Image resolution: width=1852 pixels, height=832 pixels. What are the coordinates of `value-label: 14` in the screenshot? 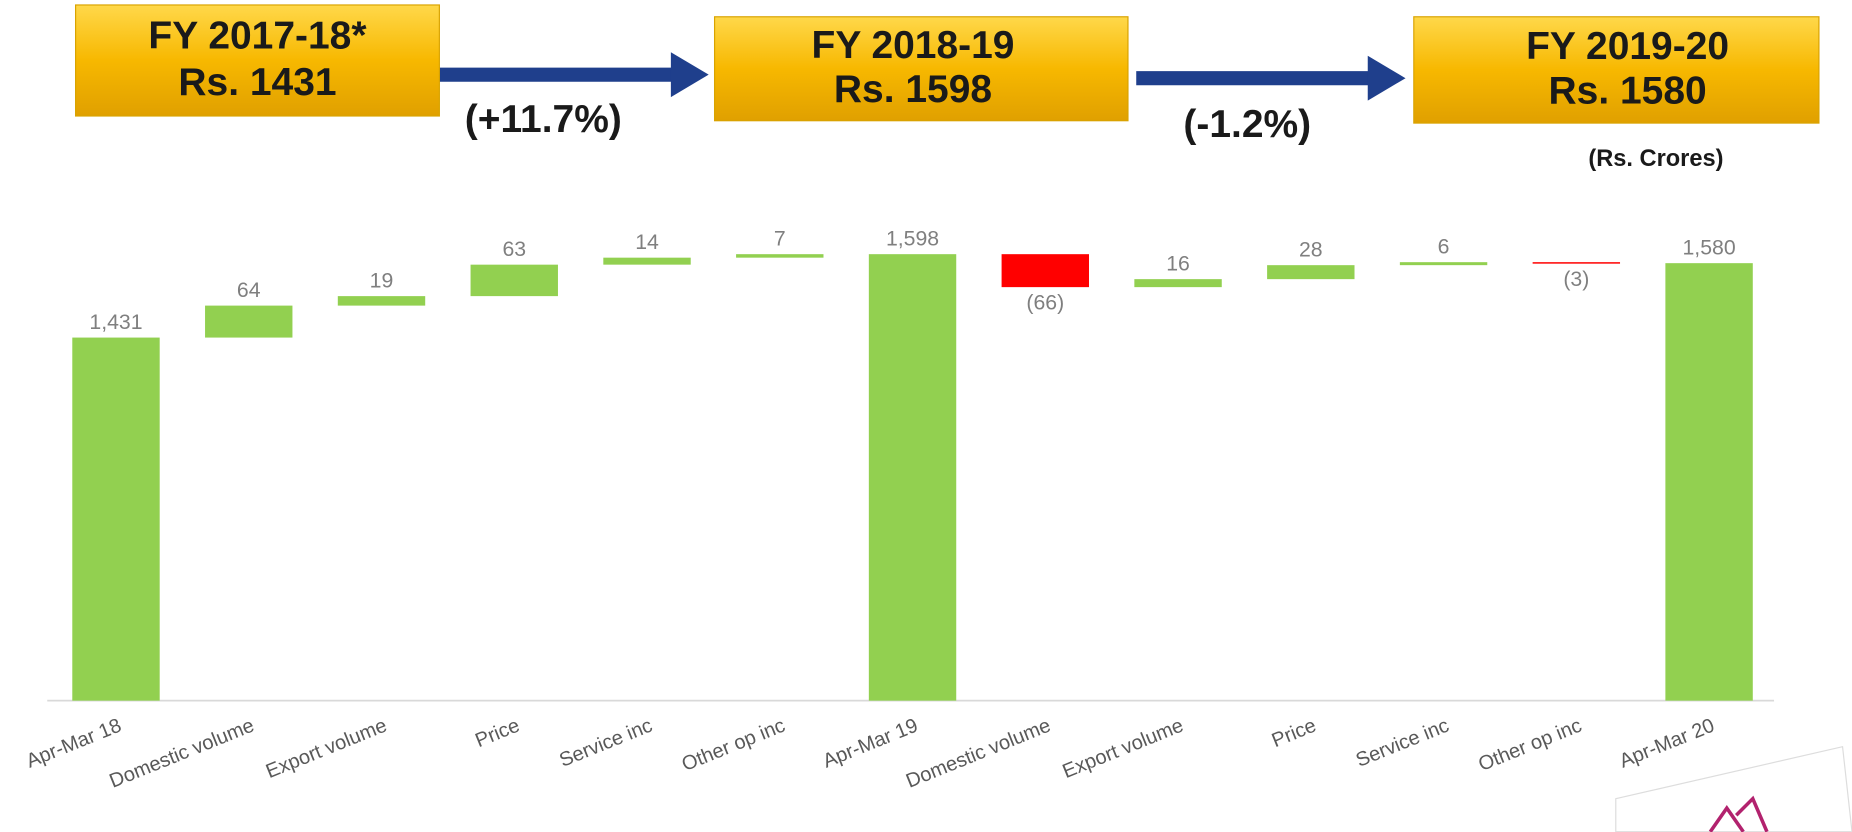 It's located at (647, 242).